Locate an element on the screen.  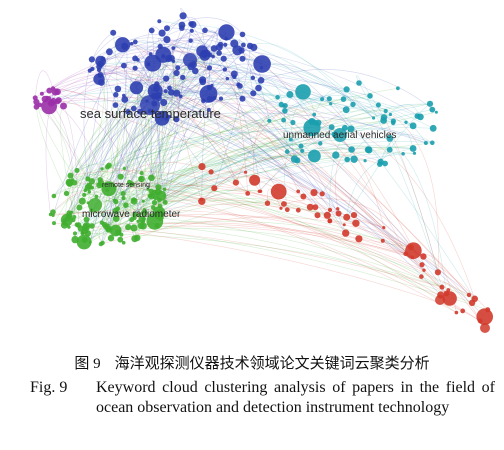
hub-node is located at coordinates (485, 328).